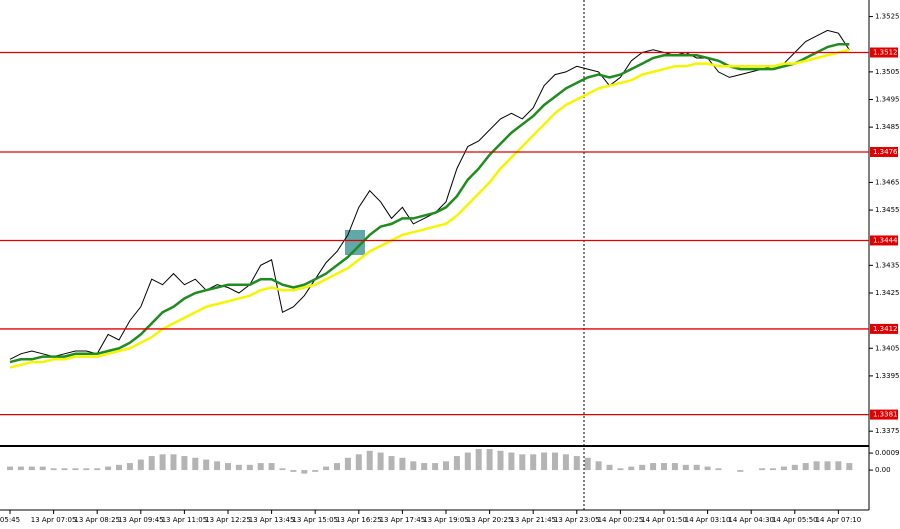 Image resolution: width=900 pixels, height=529 pixels. I want to click on y-tick-label: 1.3375, so click(887, 431).